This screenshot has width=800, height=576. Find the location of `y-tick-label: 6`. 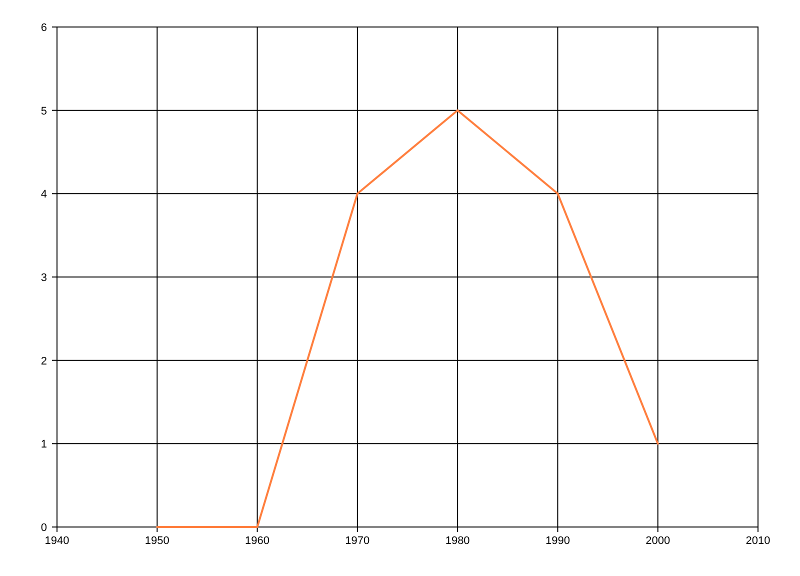

y-tick-label: 6 is located at coordinates (43, 28).